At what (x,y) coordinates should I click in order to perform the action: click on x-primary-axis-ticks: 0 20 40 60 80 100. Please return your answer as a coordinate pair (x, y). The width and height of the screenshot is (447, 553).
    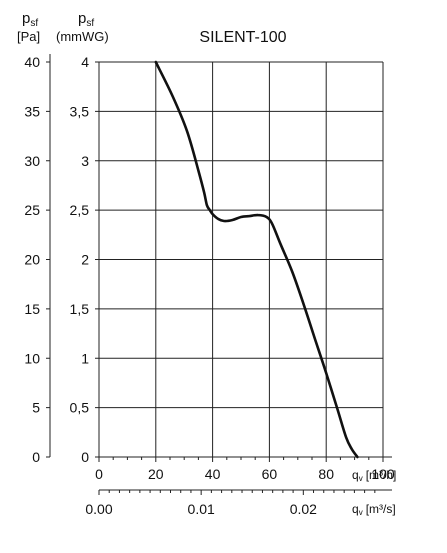
    Looking at the image, I should click on (245, 469).